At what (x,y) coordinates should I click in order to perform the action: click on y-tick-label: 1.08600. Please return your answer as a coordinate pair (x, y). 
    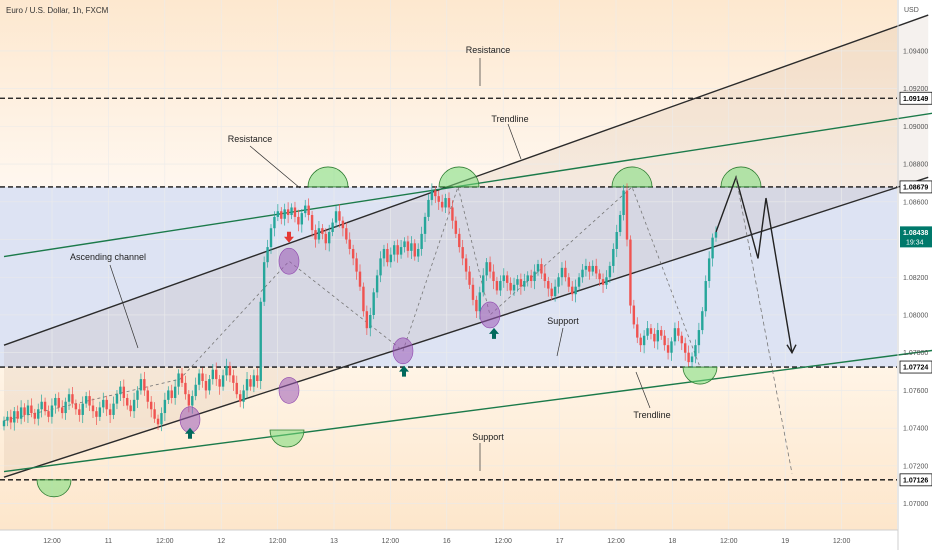
    Looking at the image, I should click on (915, 202).